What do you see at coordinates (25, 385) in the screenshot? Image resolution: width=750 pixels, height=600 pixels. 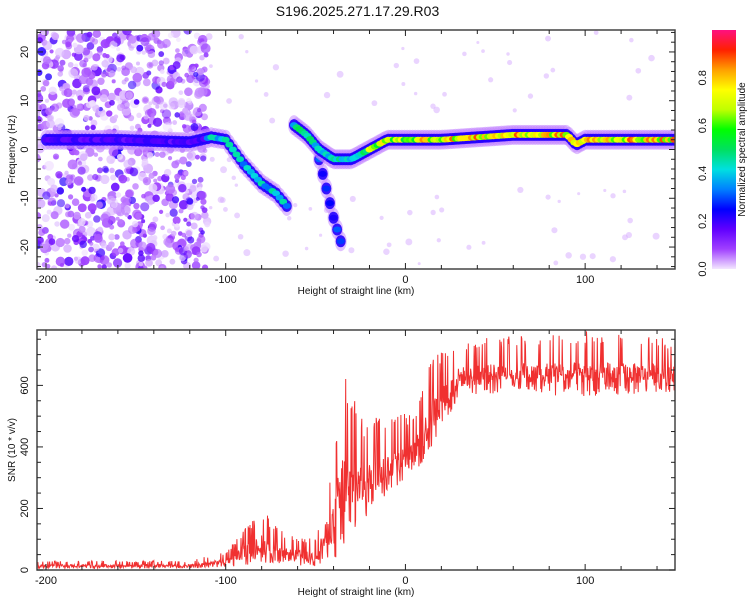 I see `y-tick-label: 600` at bounding box center [25, 385].